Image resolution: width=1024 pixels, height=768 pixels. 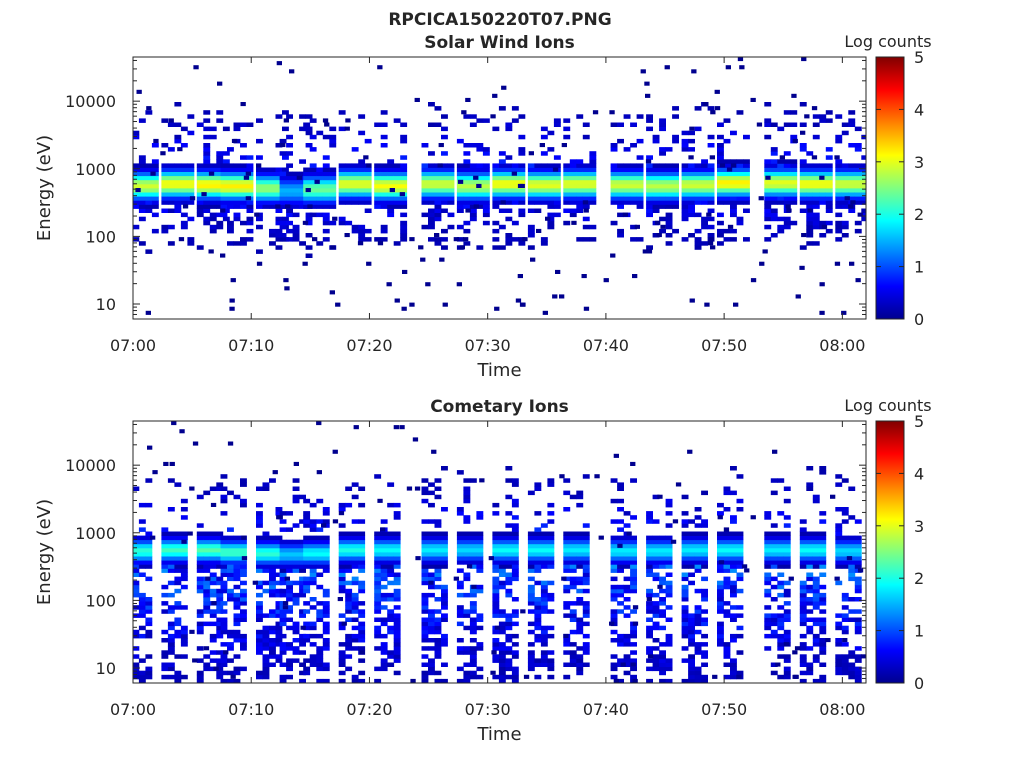 I want to click on x-tick-label: 08:00, so click(x=842, y=345).